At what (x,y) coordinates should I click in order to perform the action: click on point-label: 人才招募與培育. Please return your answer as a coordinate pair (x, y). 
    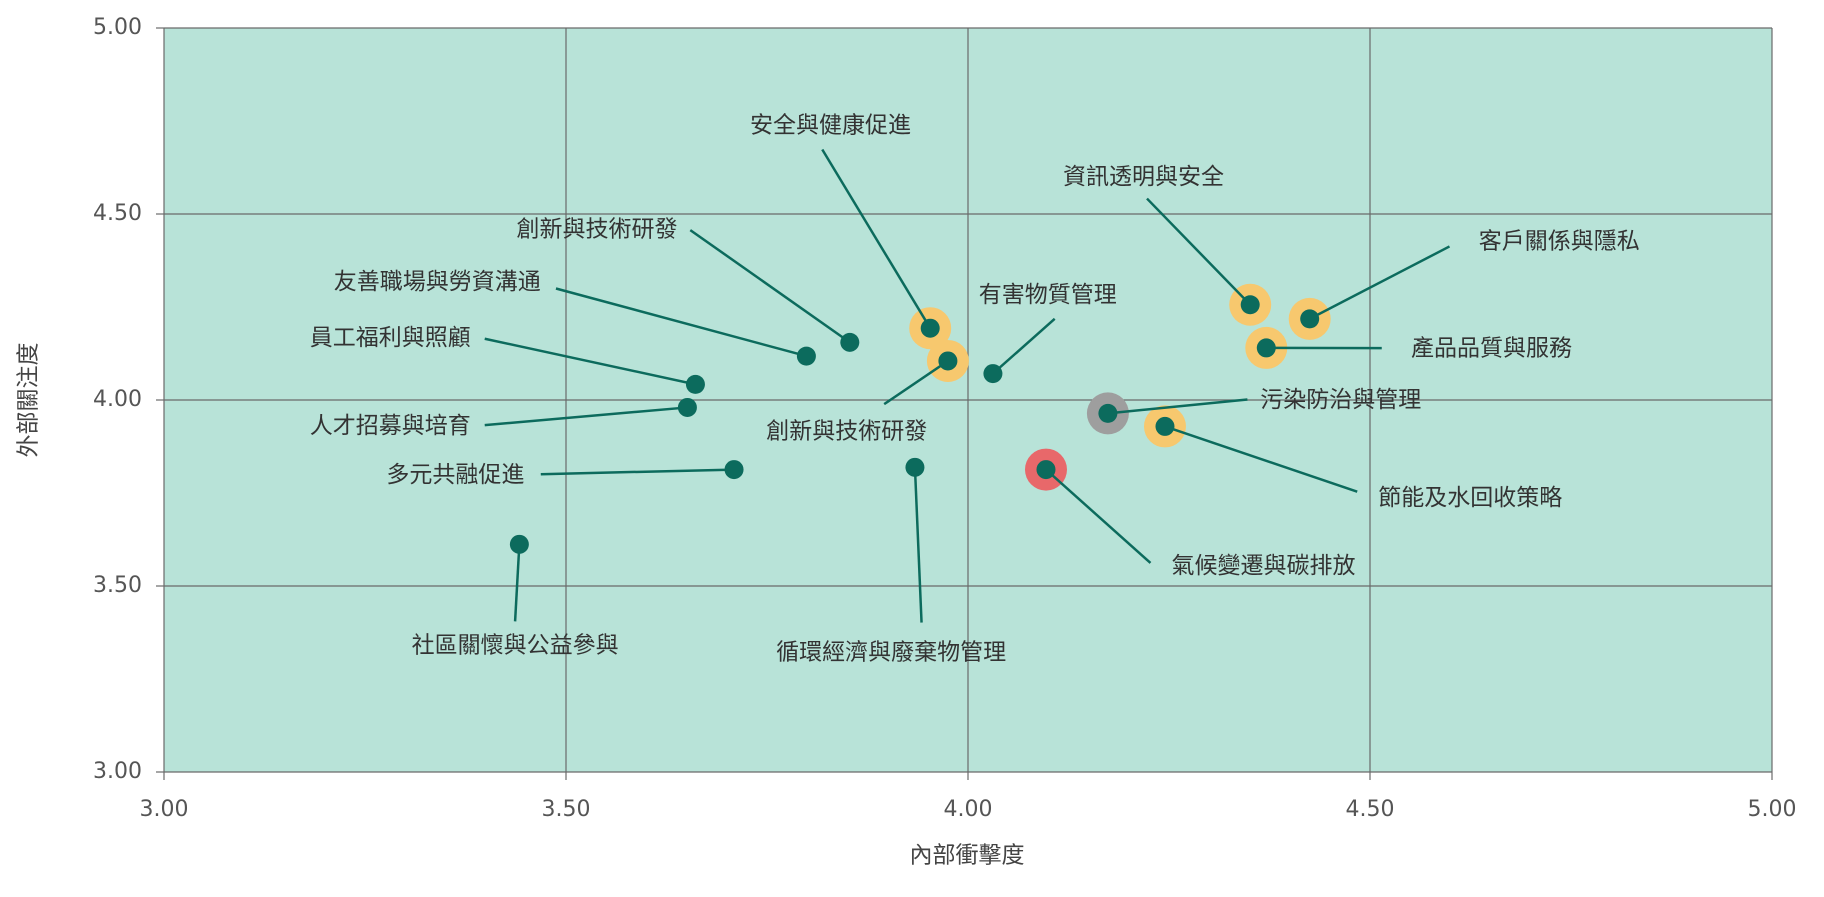
    Looking at the image, I should click on (390, 426).